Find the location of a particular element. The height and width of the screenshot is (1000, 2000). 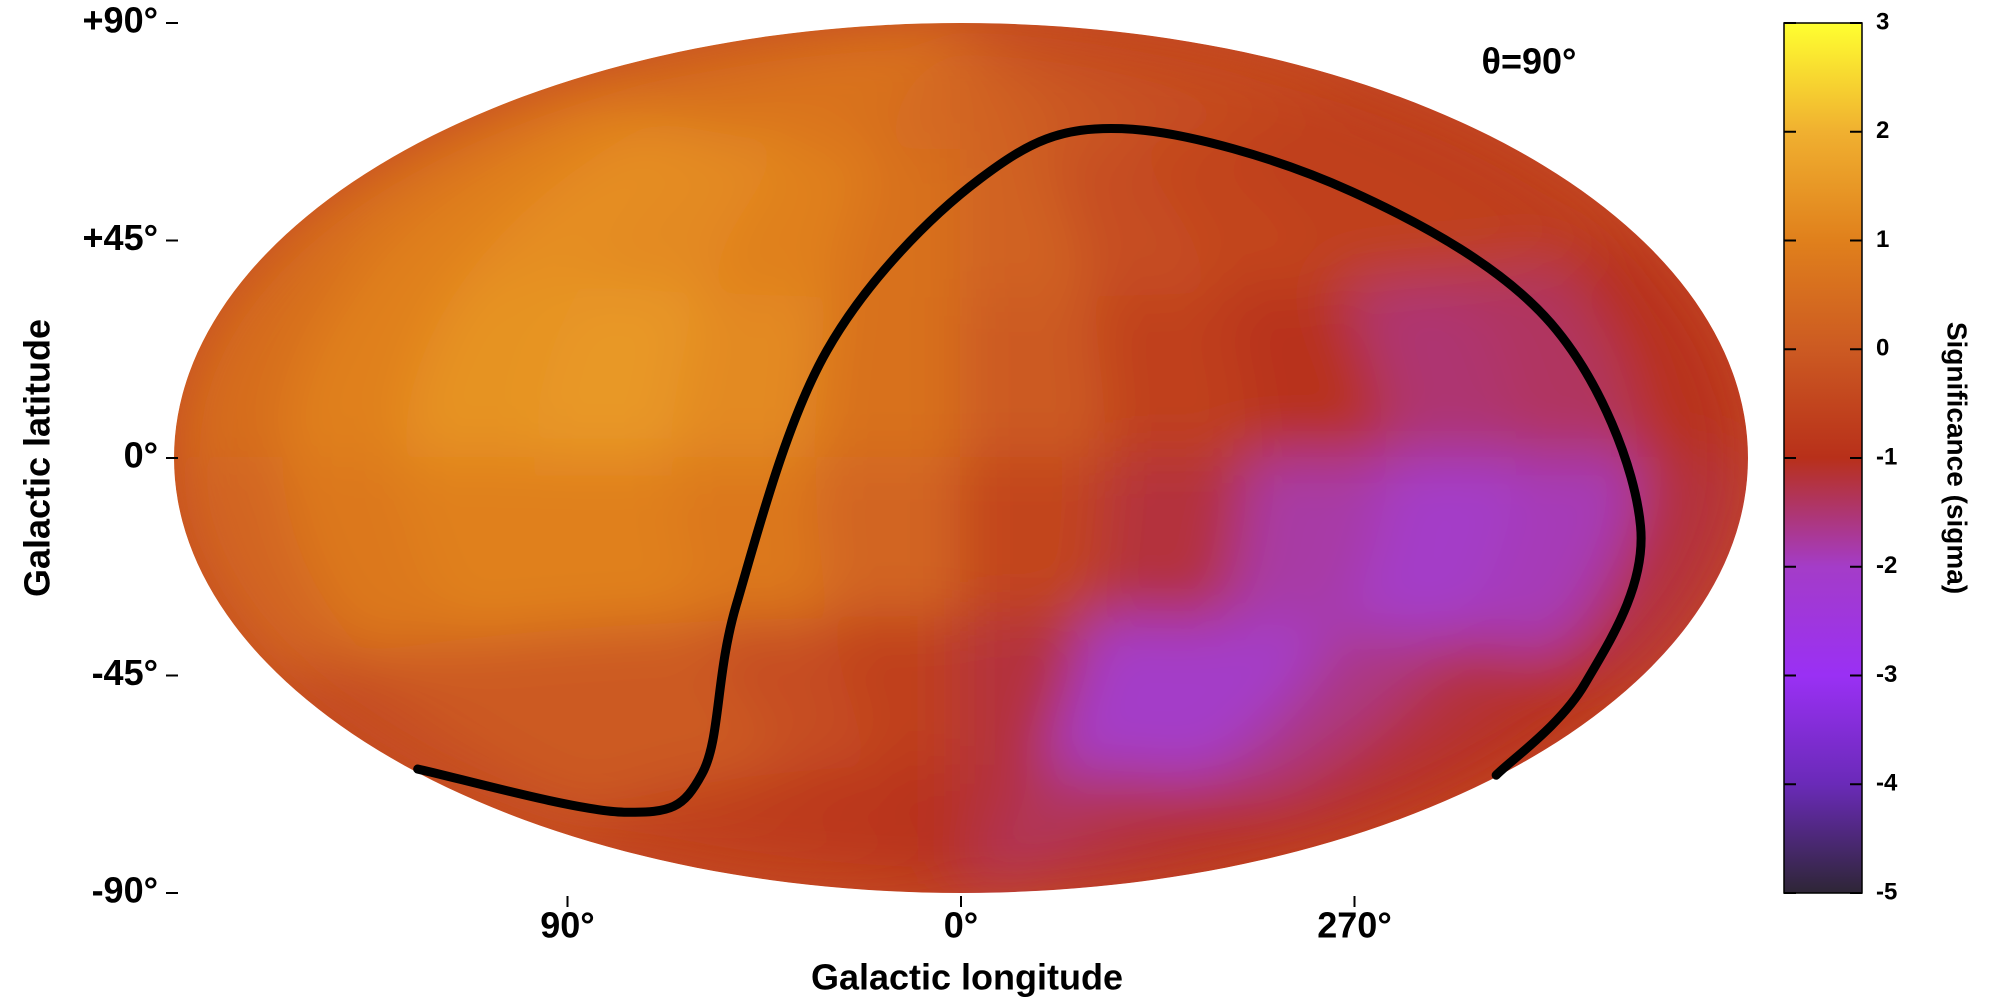

colorbar-tick-label: -1 is located at coordinates (1886, 456).